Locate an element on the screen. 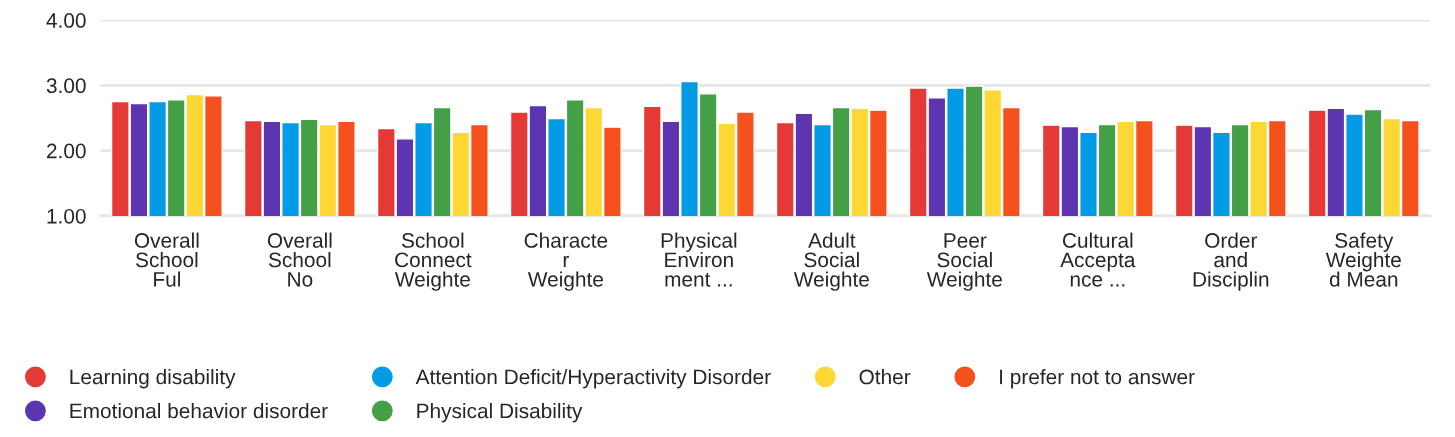 The image size is (1455, 437). legend-label: Other is located at coordinates (885, 376).